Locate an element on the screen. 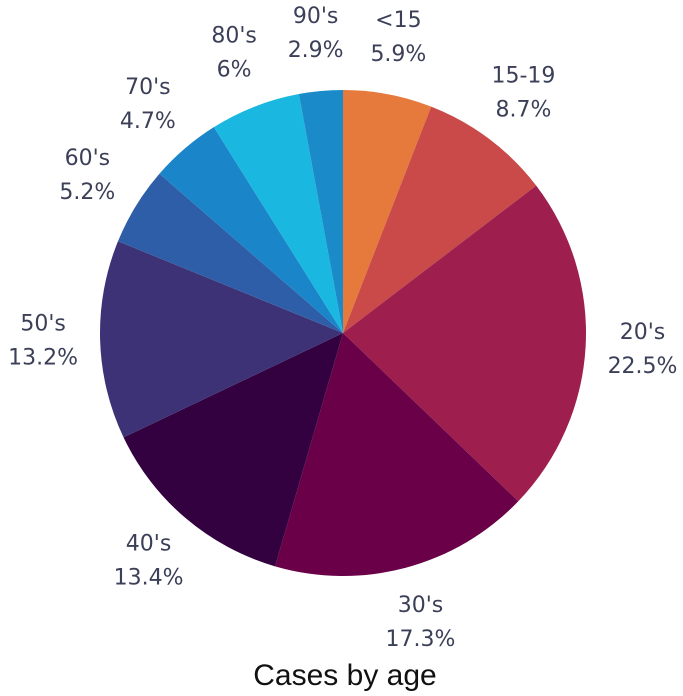 This screenshot has width=683, height=696. slice-category-label: 90's is located at coordinates (316, 16).